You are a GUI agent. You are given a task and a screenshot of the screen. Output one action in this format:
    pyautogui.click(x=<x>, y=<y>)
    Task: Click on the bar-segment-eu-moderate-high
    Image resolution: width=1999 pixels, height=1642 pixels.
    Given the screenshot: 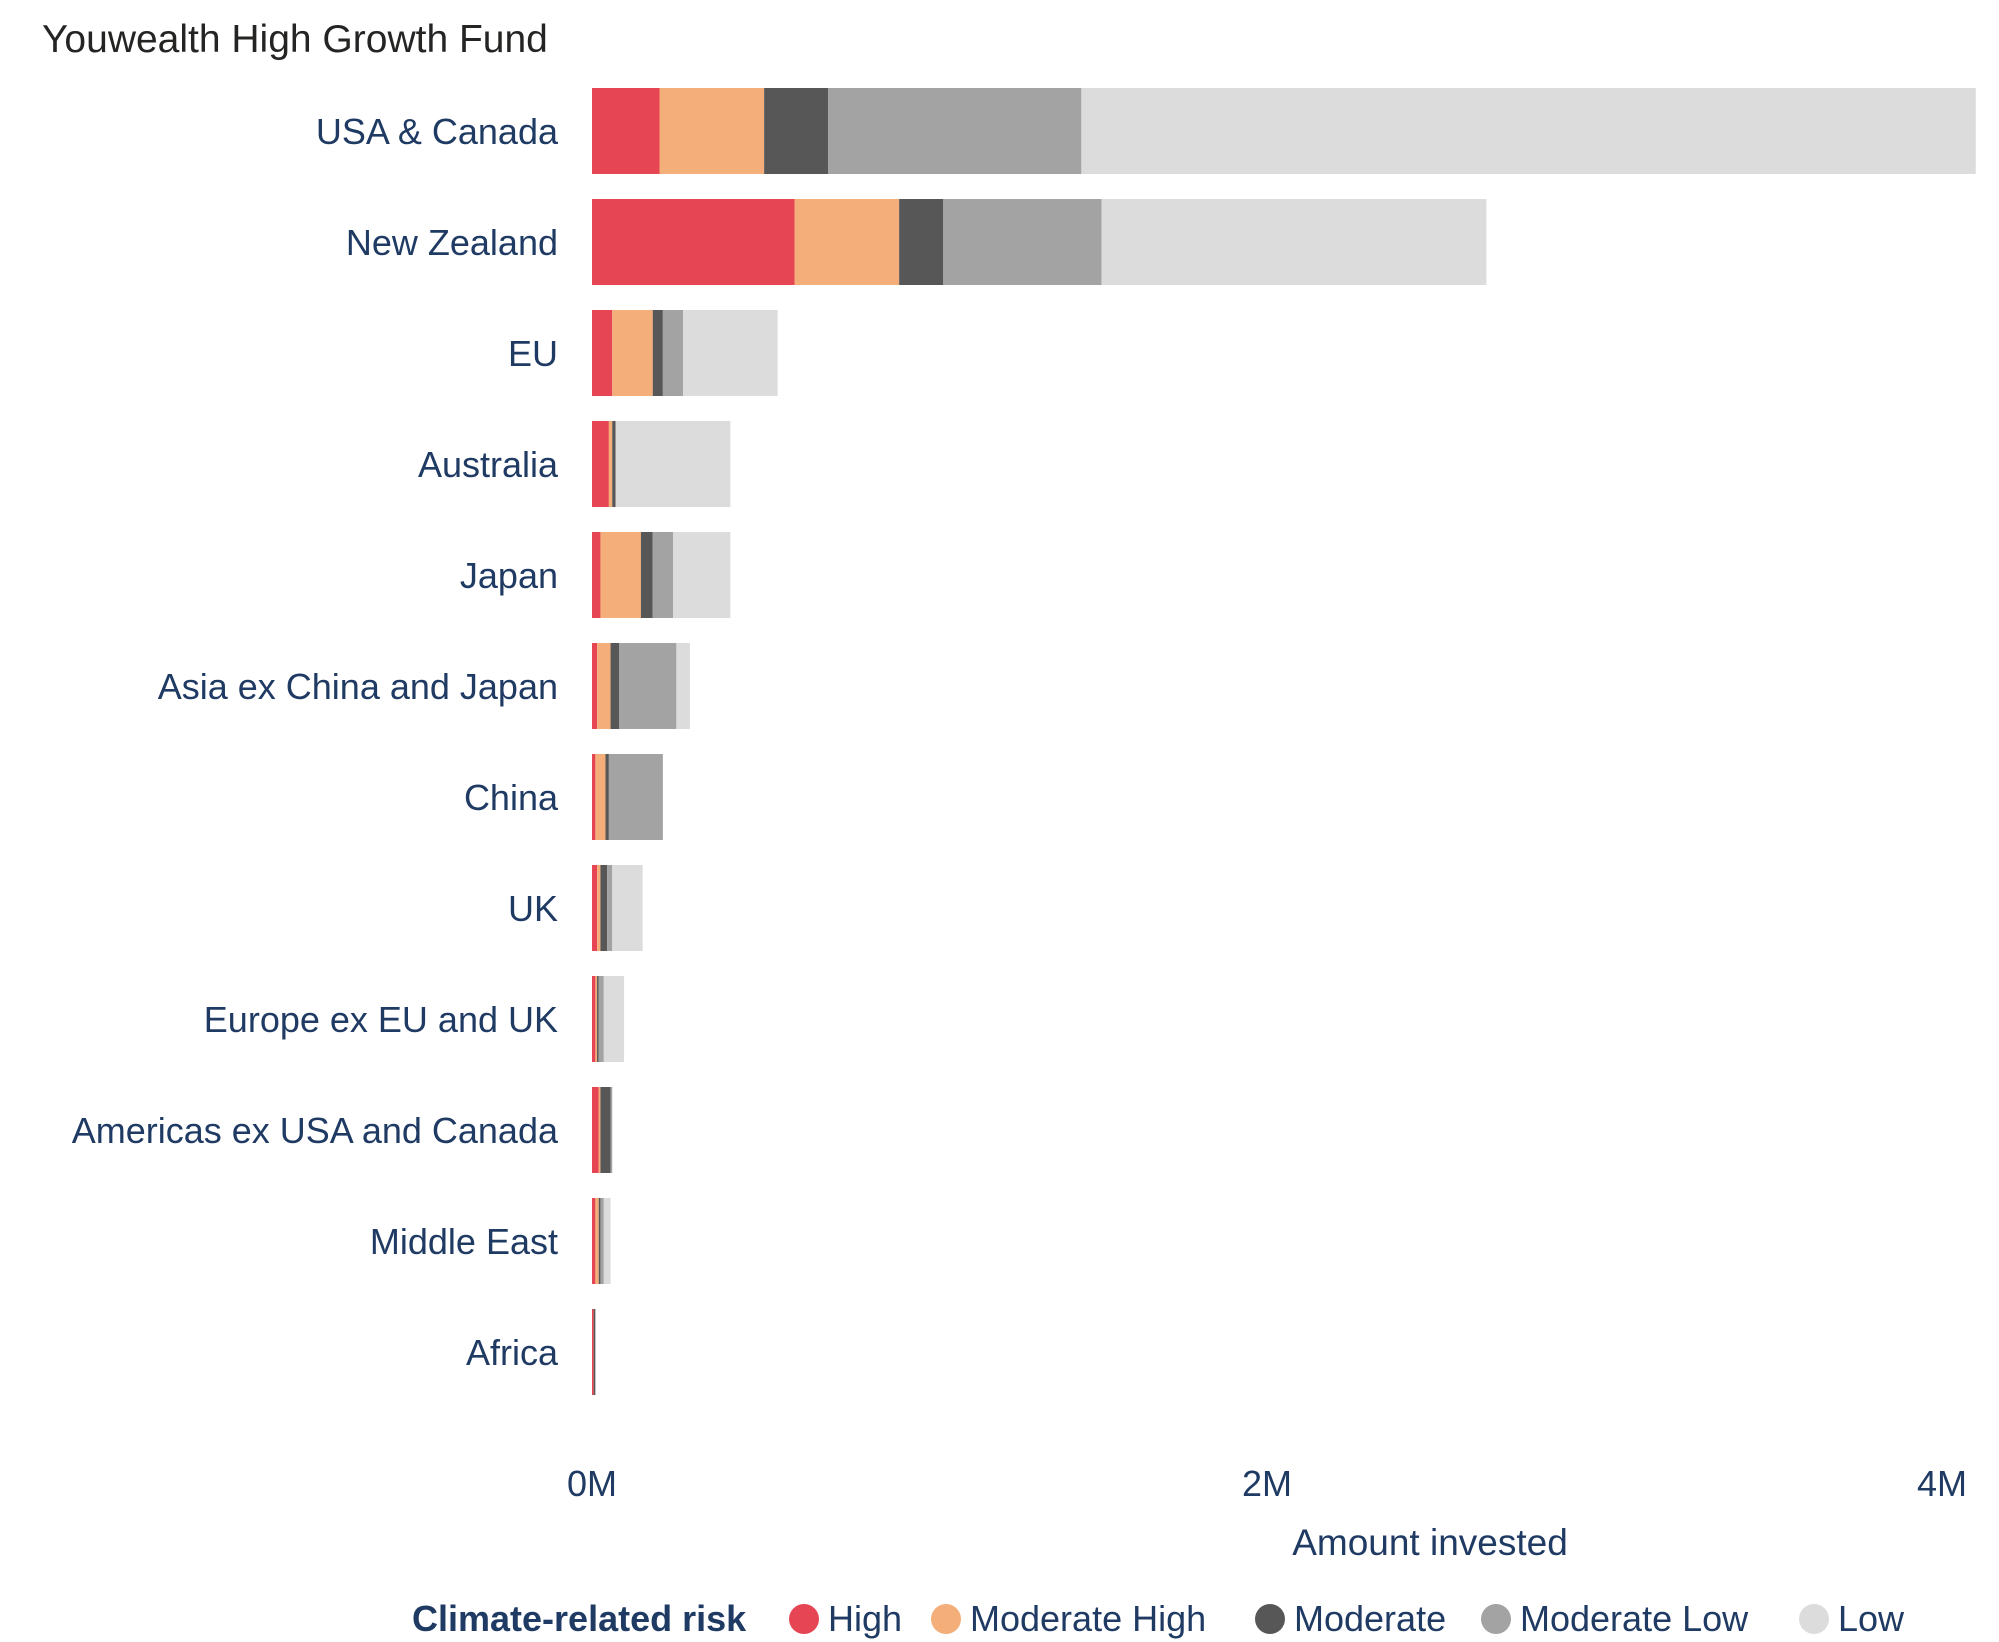 What is the action you would take?
    pyautogui.click(x=632, y=353)
    